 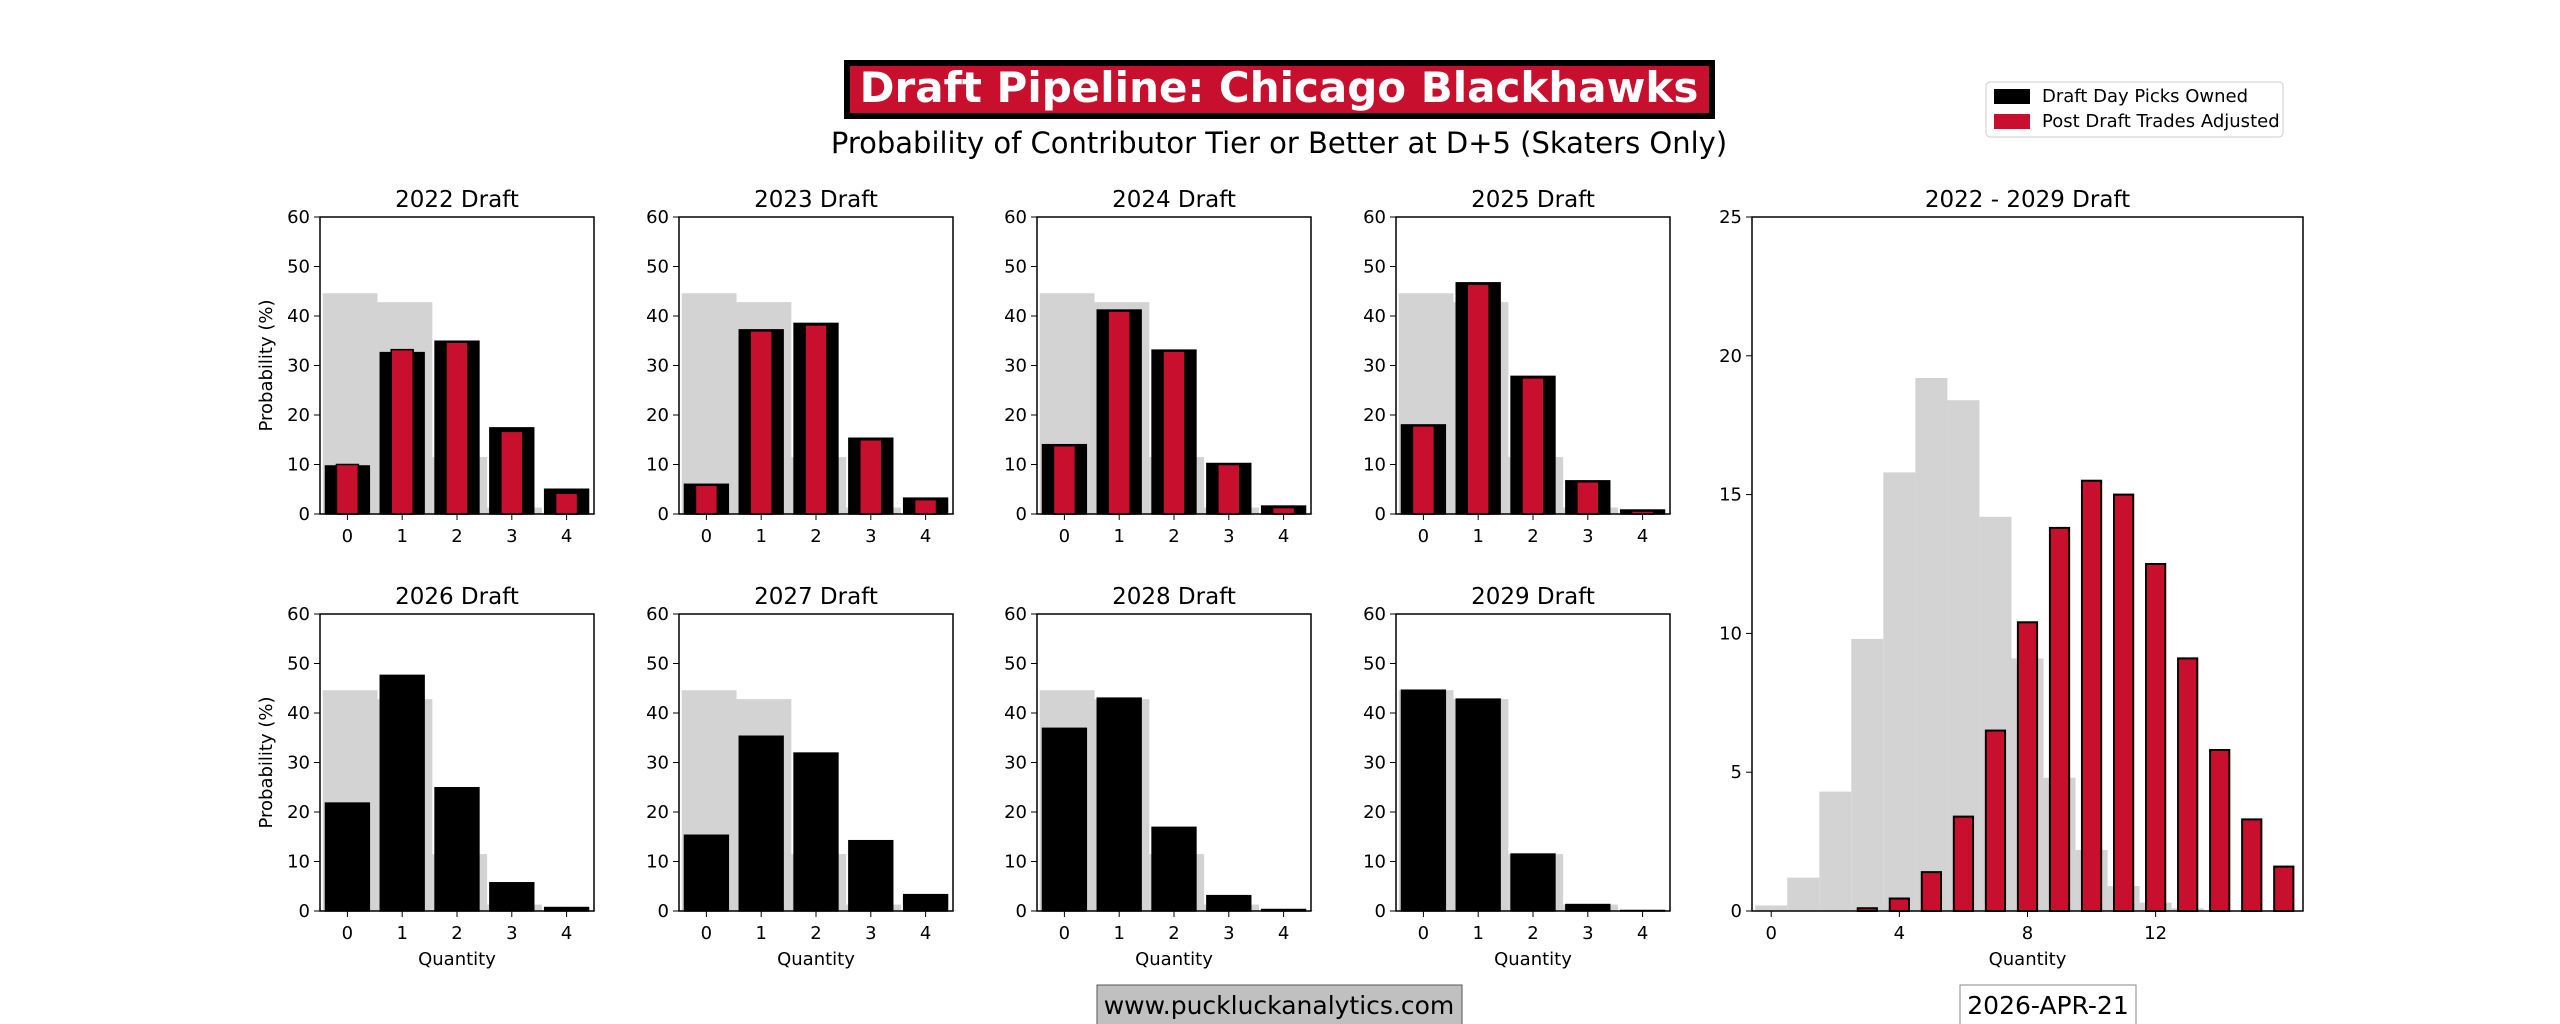 I want to click on subplot-title: 2022 - 2029 Draft, so click(x=2027, y=200).